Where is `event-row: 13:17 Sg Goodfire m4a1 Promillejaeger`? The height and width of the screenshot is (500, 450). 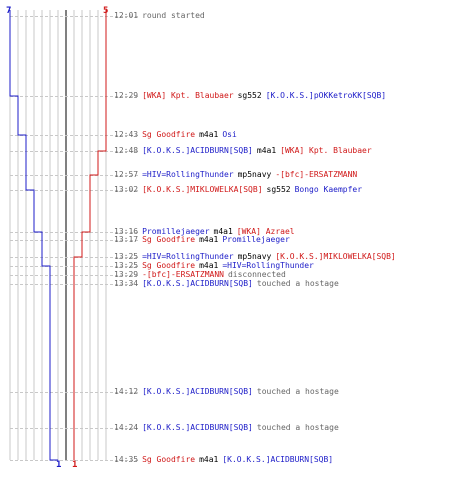 event-row: 13:17 Sg Goodfire m4a1 Promillejaeger is located at coordinates (204, 240).